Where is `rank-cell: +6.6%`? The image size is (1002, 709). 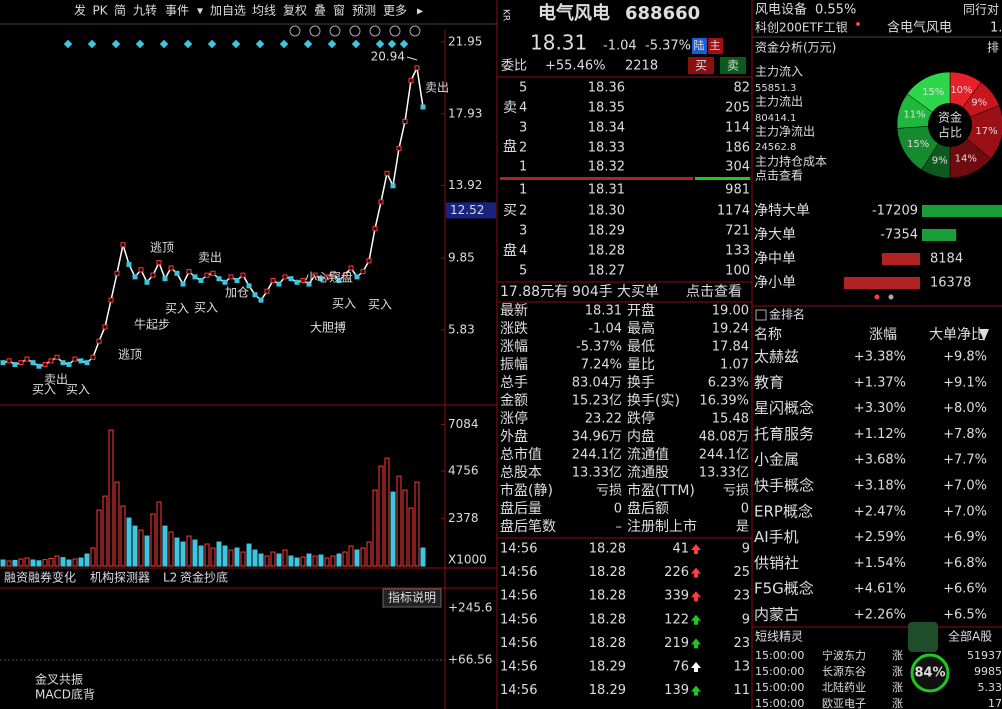 rank-cell: +6.6% is located at coordinates (965, 589).